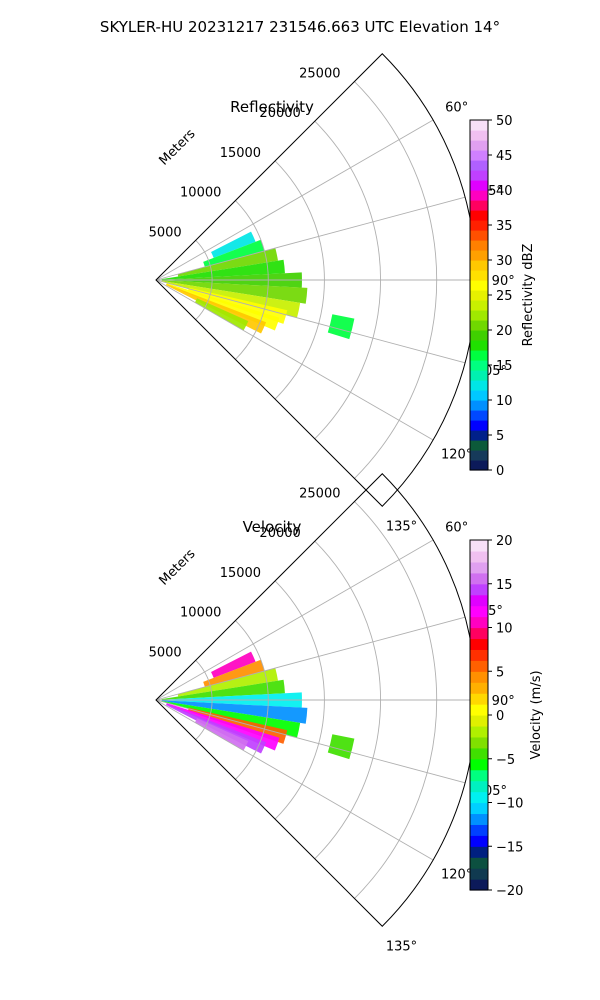 This screenshot has width=600, height=1000. What do you see at coordinates (504, 261) in the screenshot?
I see `colorbar-tick-label-6: 30` at bounding box center [504, 261].